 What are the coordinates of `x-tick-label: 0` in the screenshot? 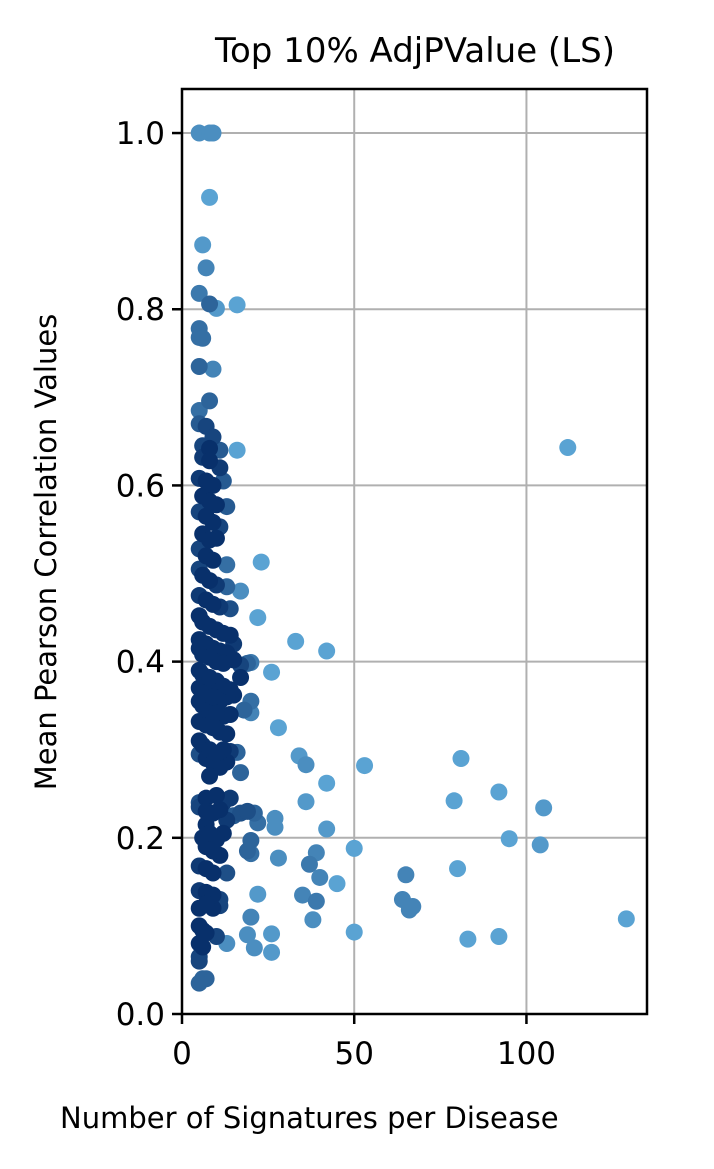 It's located at (182, 1054).